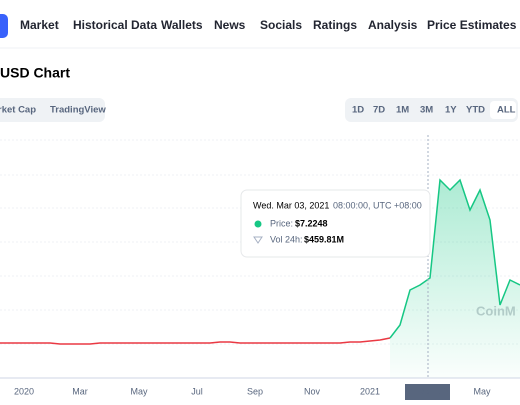 The image size is (520, 405). Describe the element at coordinates (182, 25) in the screenshot. I see `nav-item: Wallets` at that location.